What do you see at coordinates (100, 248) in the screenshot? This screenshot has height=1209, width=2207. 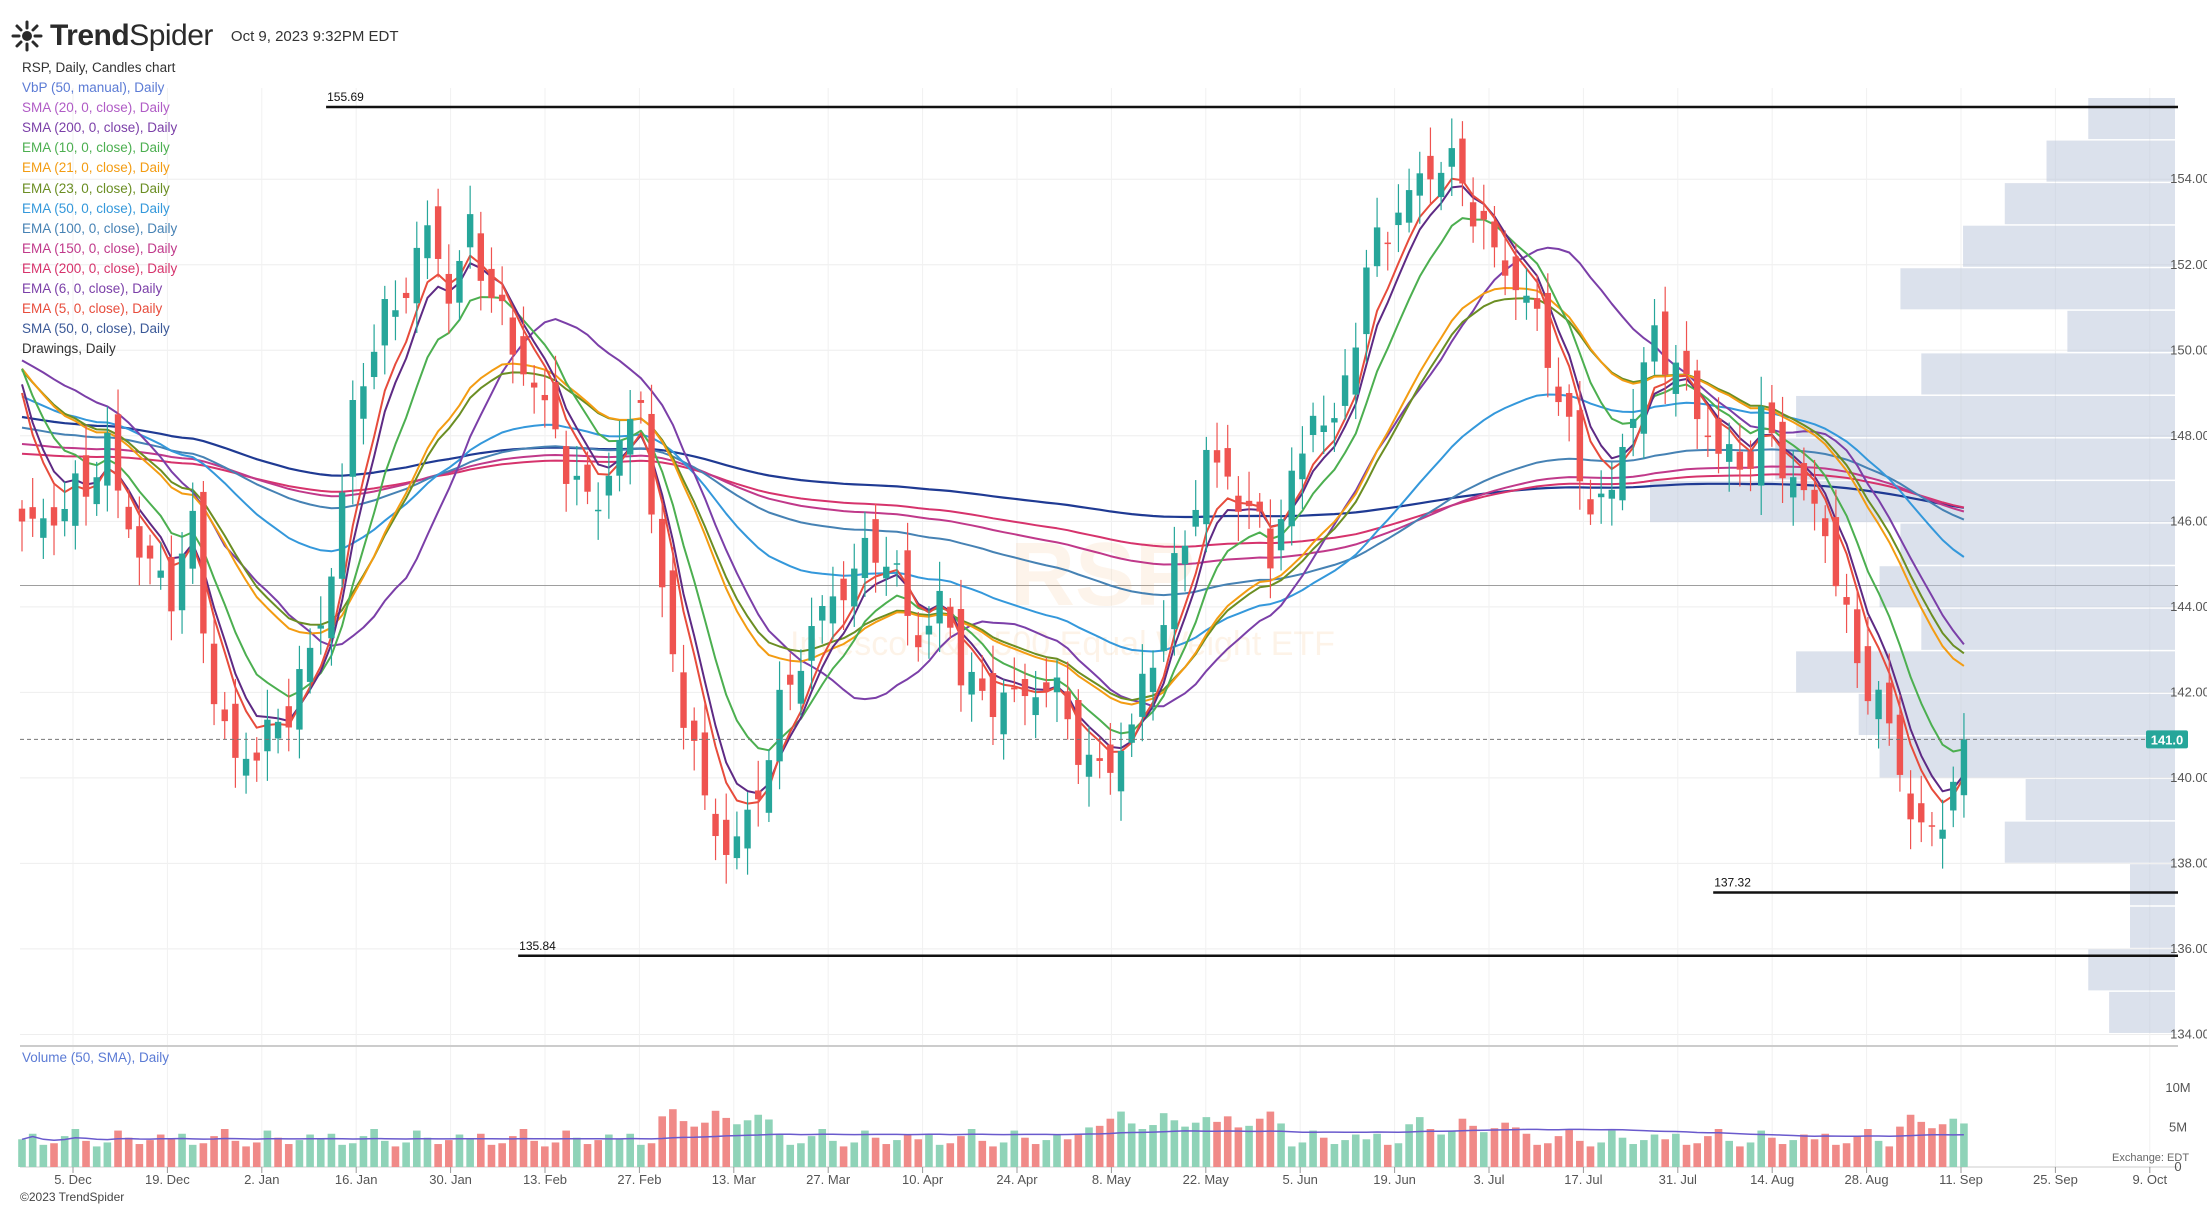 I see `legend-item: EMA (150, 0, close), Daily` at bounding box center [100, 248].